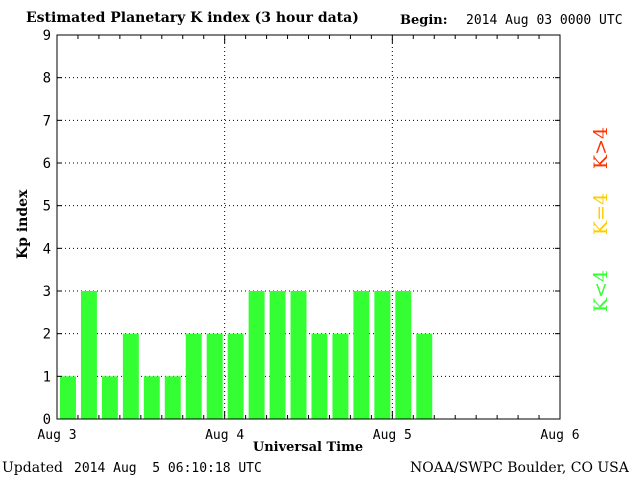  Describe the element at coordinates (47, 377) in the screenshot. I see `y-tick-label: 1` at that location.